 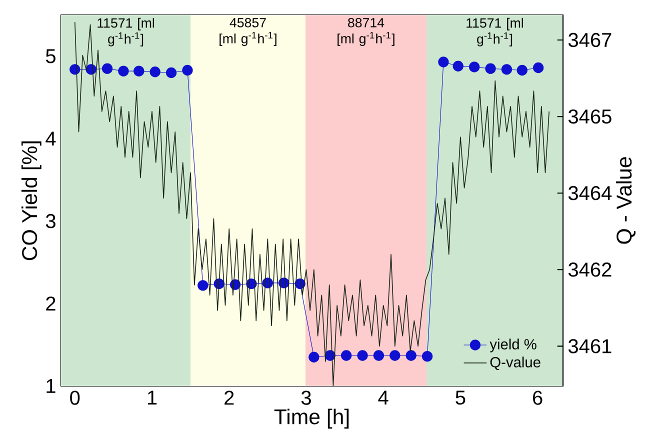 I want to click on y-tick-label: 1, so click(x=51, y=386).